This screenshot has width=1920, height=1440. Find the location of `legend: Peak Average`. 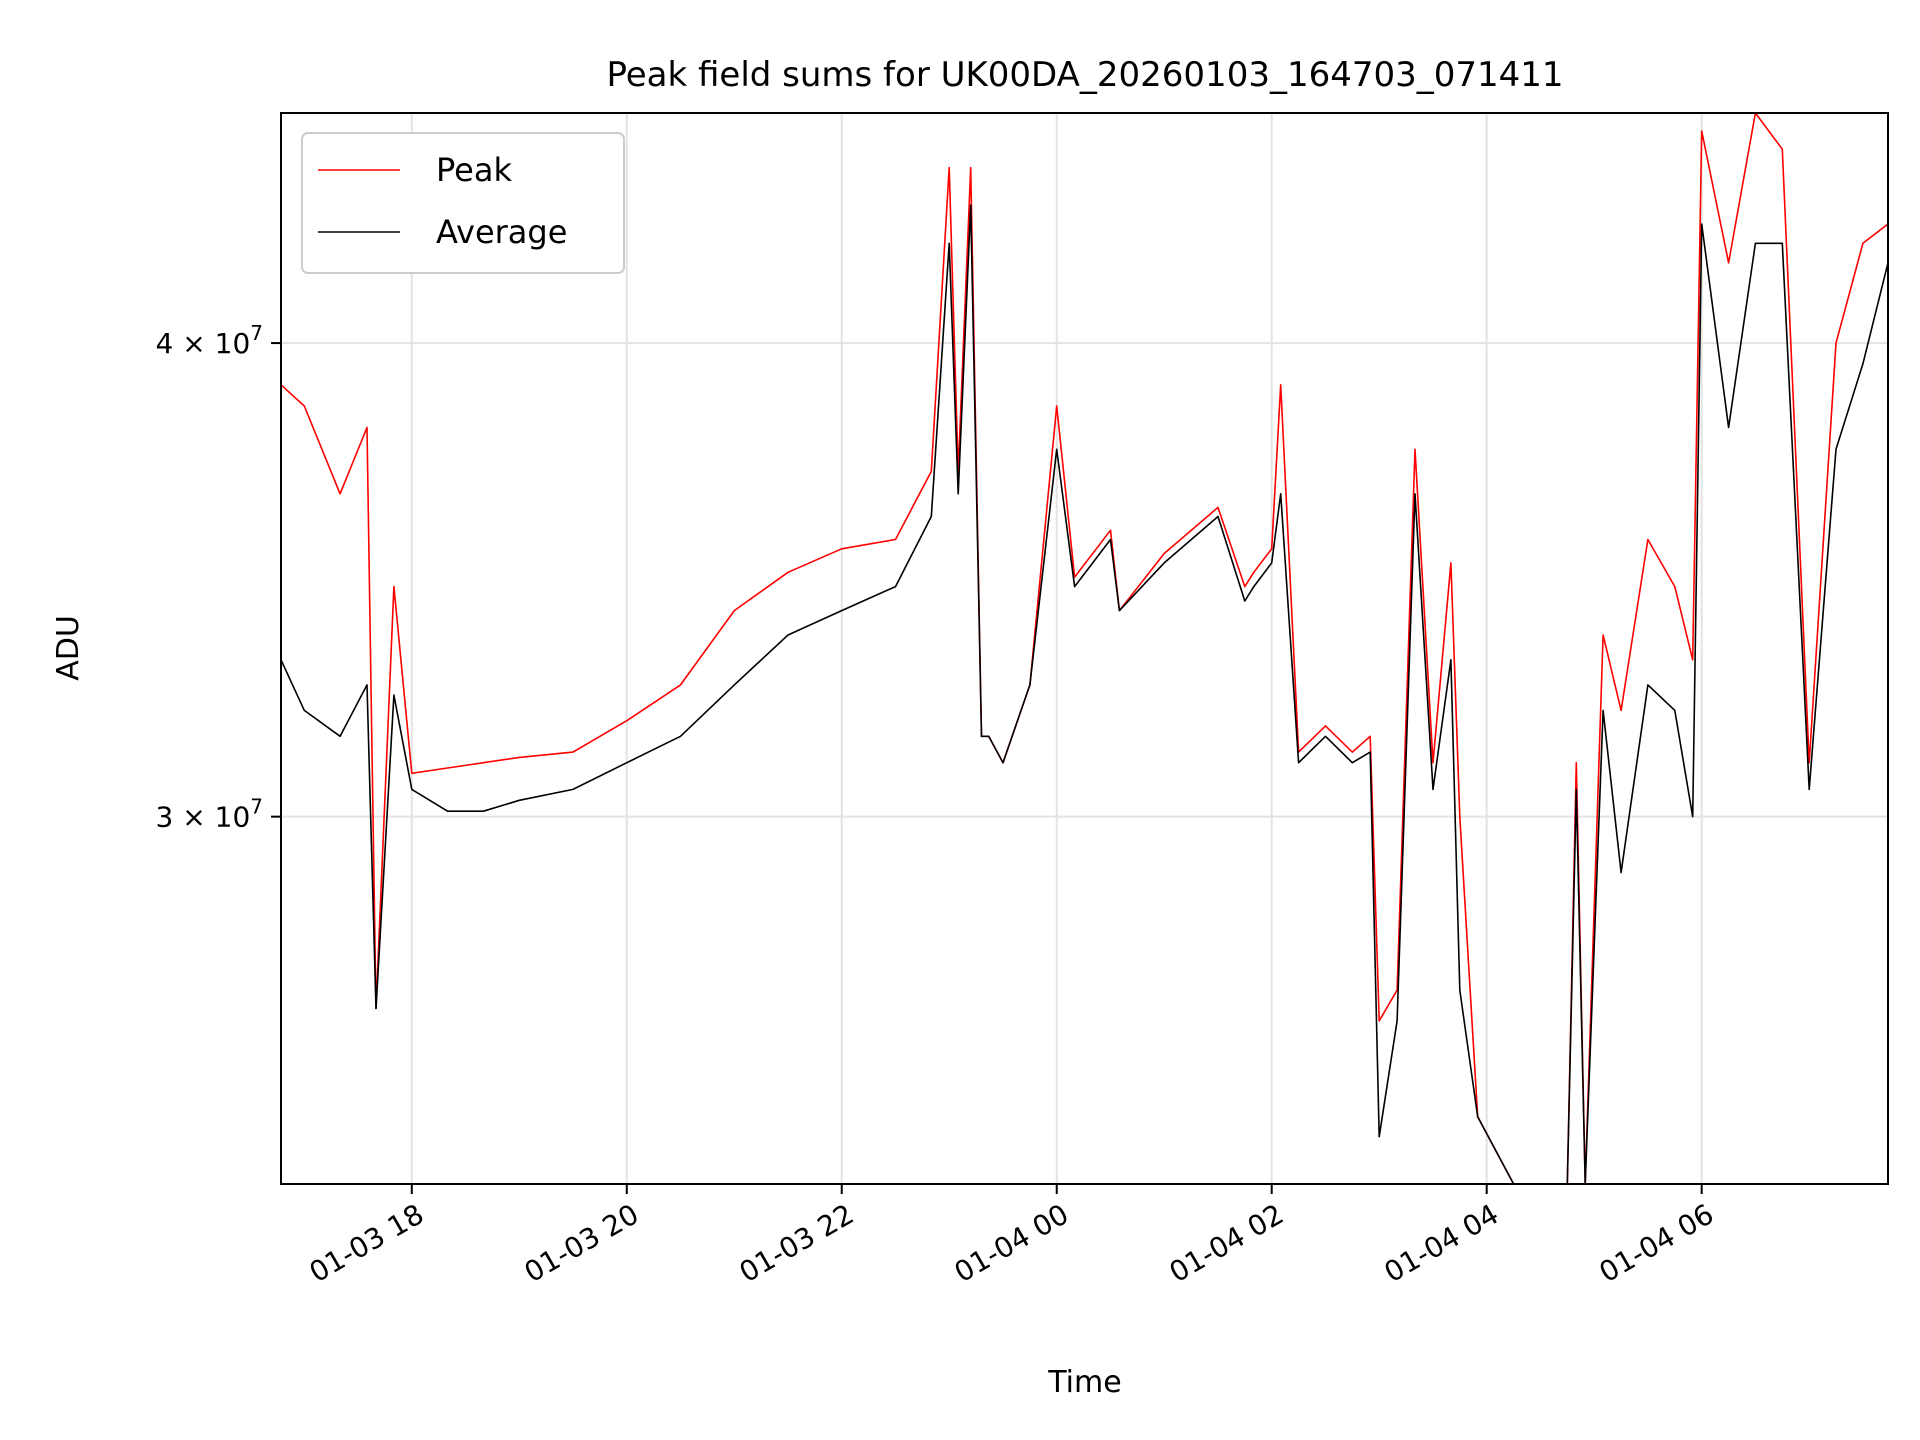

legend: Peak Average is located at coordinates (463, 203).